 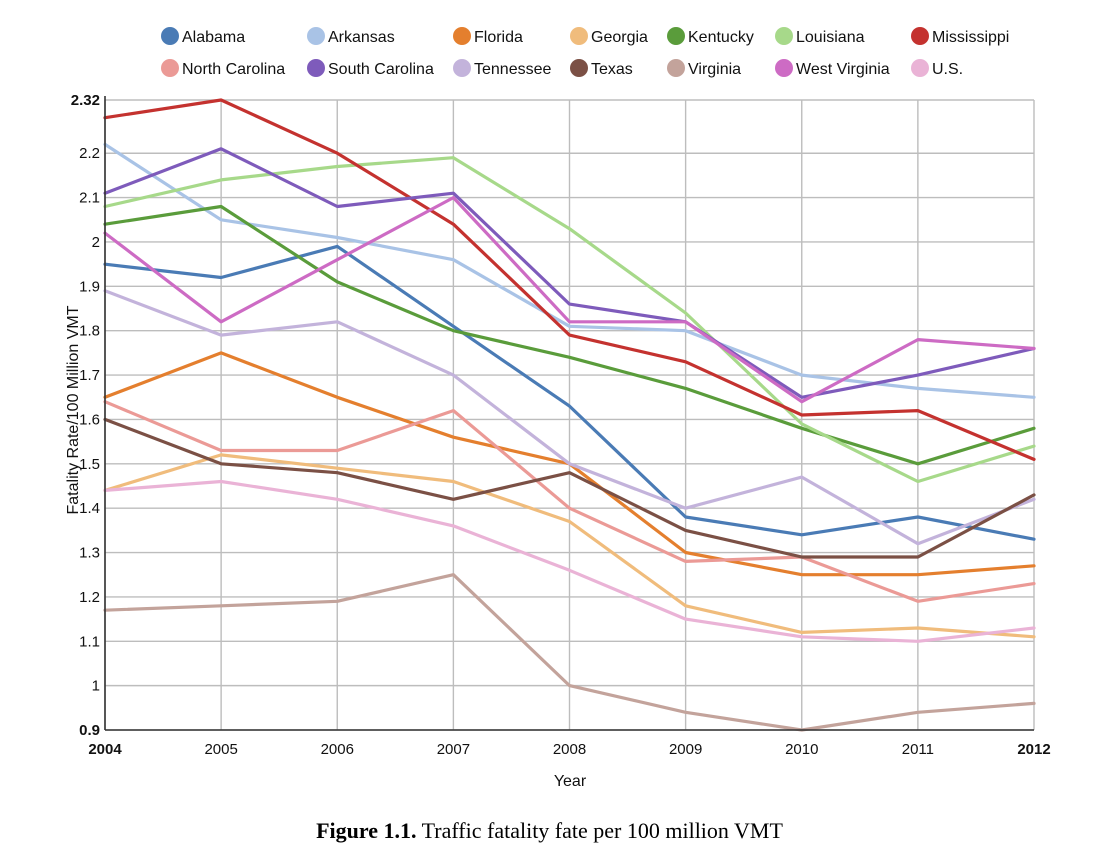 I want to click on y-tick-label: 1.9, so click(x=89, y=286).